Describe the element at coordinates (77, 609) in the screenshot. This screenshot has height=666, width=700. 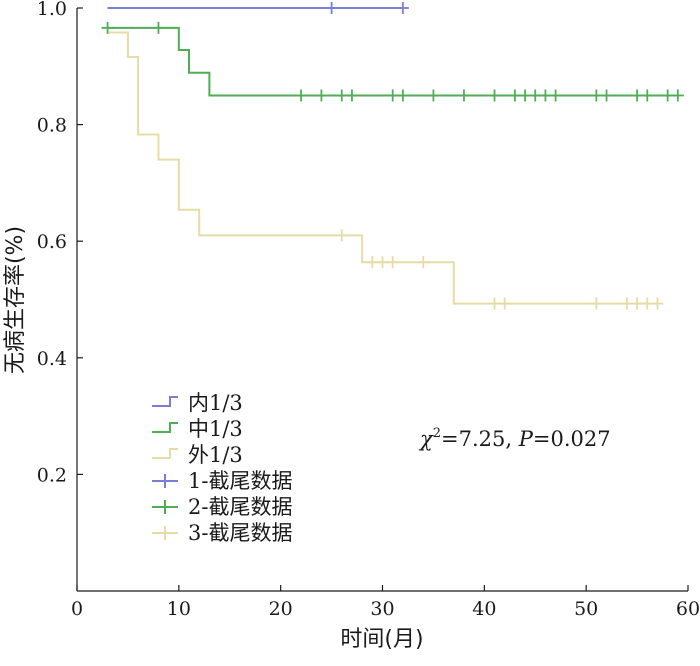
I see `x-tick-label: 0` at that location.